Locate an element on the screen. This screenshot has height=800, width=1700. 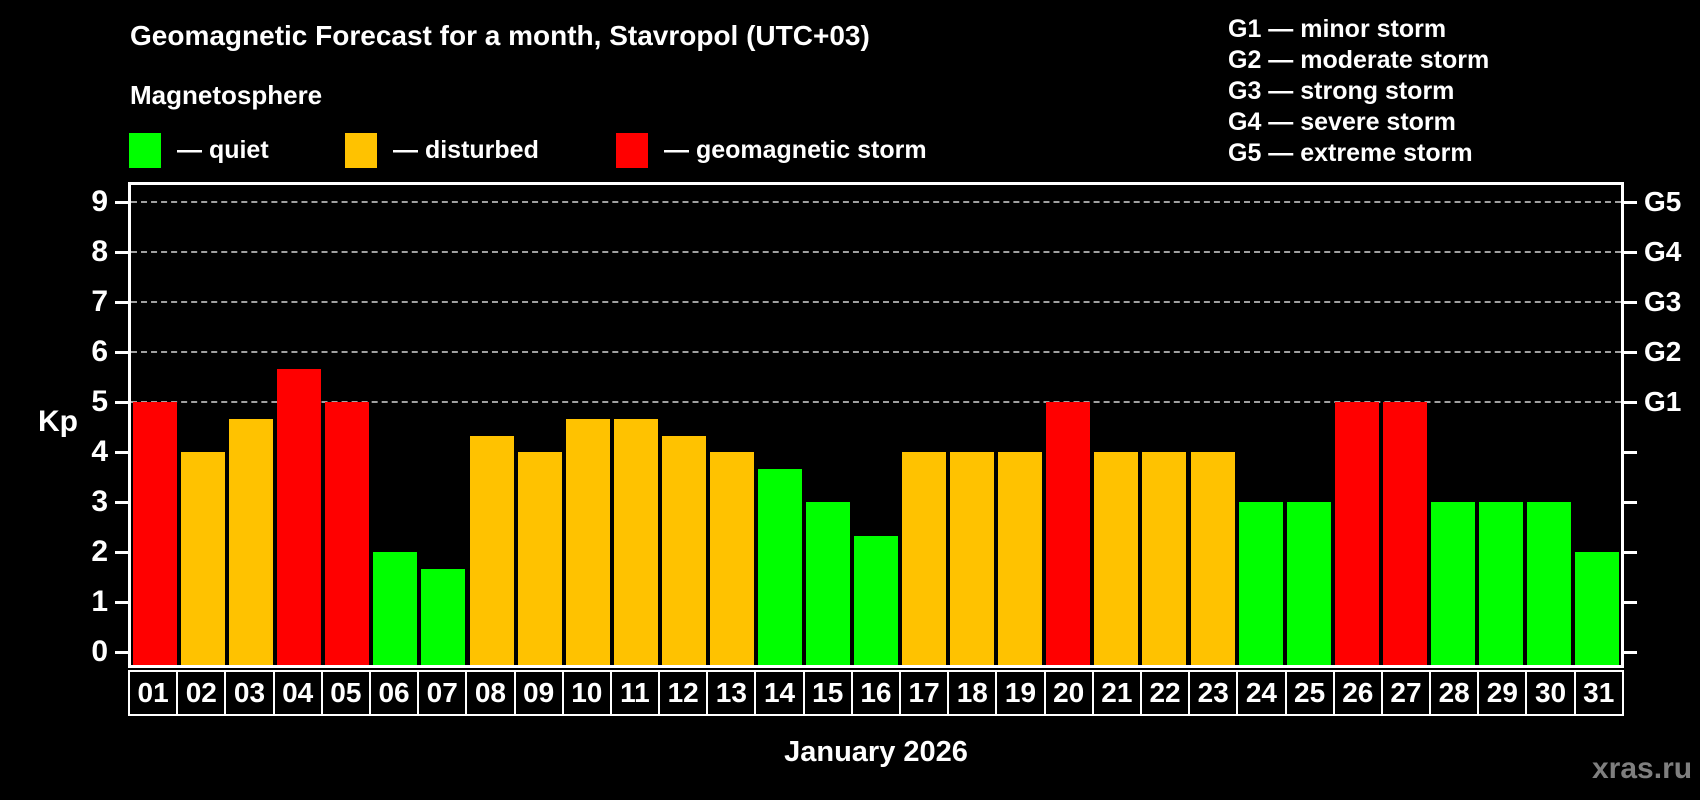
g-axis-label-g5: G5 is located at coordinates (1663, 201).